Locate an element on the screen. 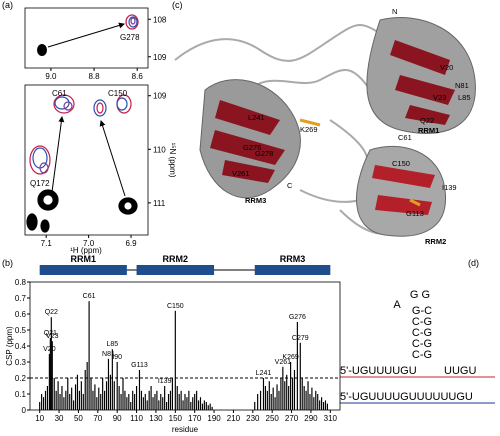 This screenshot has height=436, width=500. peak-label: I90 is located at coordinates (117, 357).